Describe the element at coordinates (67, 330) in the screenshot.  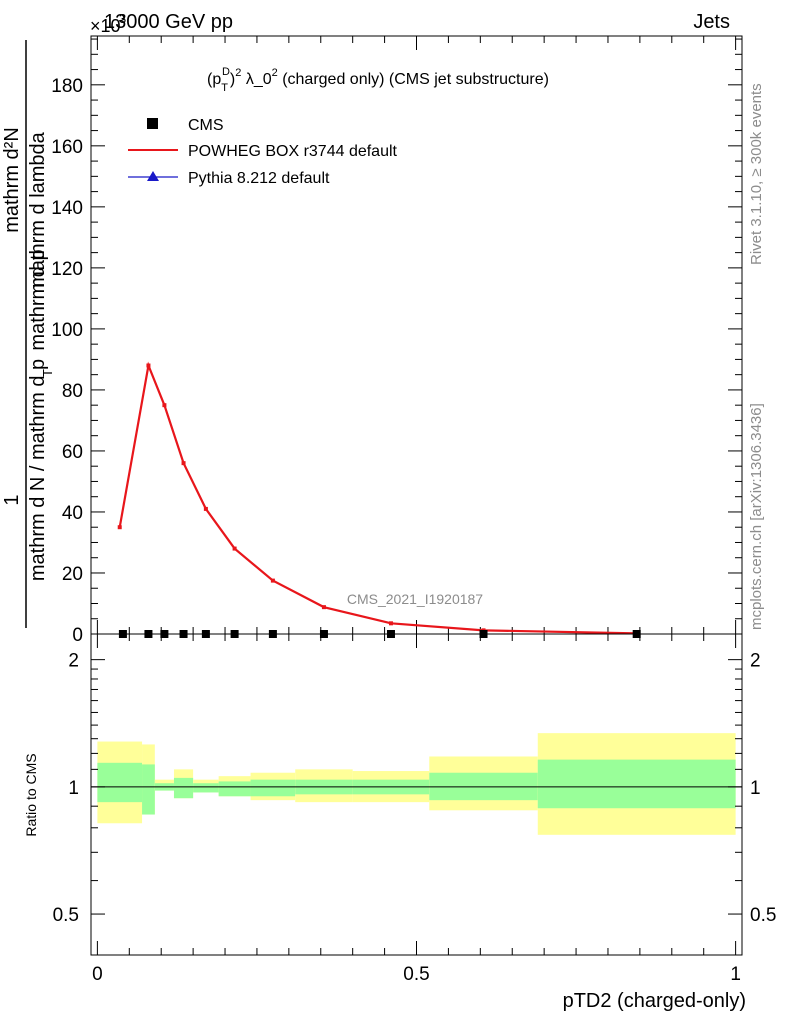
I see `main-y-tick-label: 100` at that location.